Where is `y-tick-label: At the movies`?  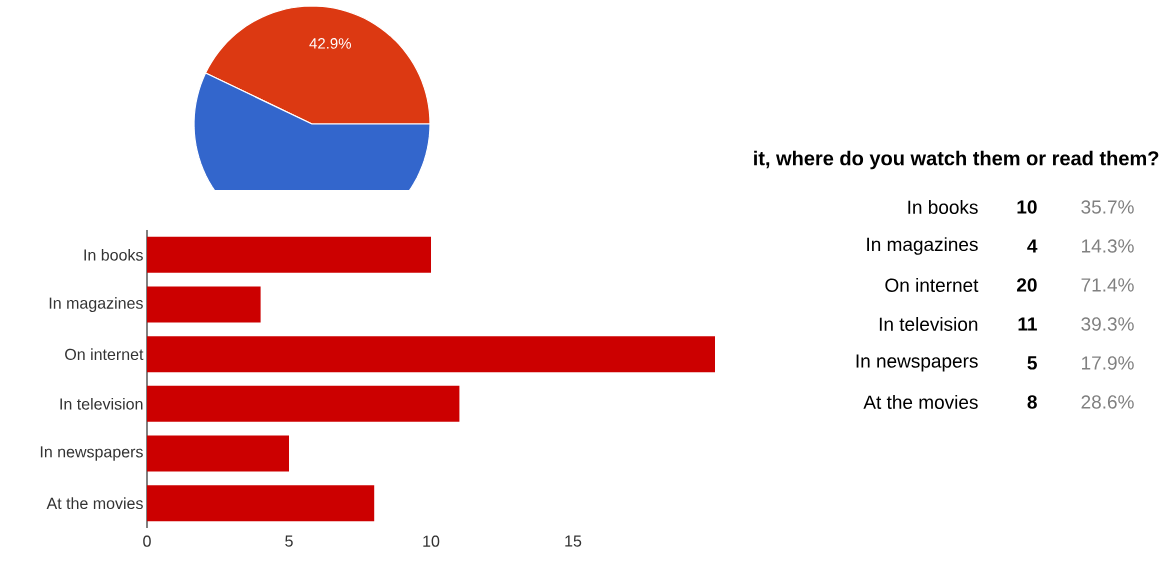 y-tick-label: At the movies is located at coordinates (94, 503).